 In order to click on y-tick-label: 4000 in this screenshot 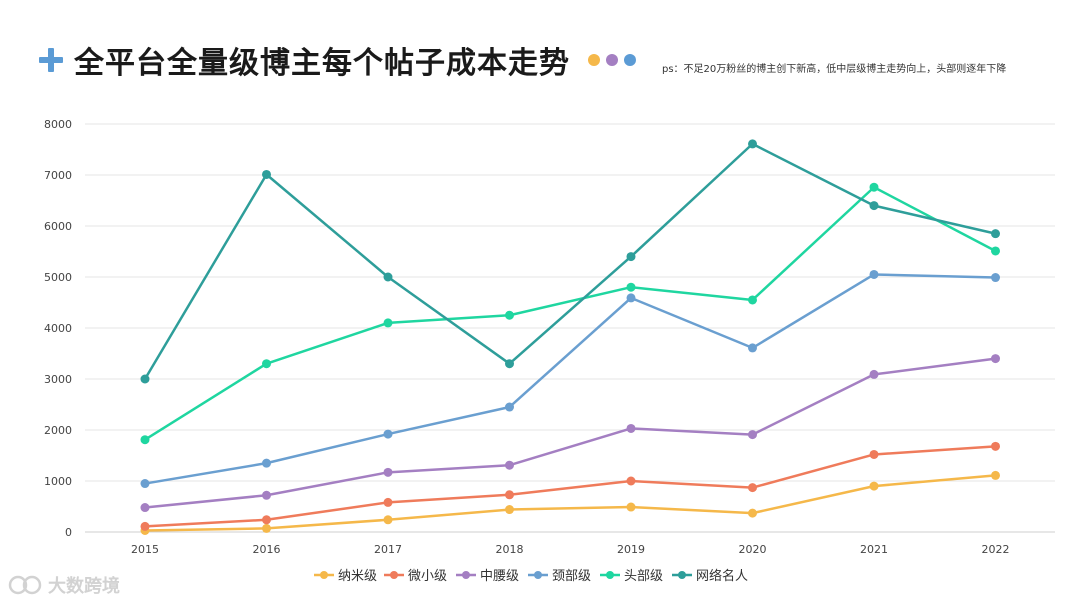, I will do `click(58, 328)`.